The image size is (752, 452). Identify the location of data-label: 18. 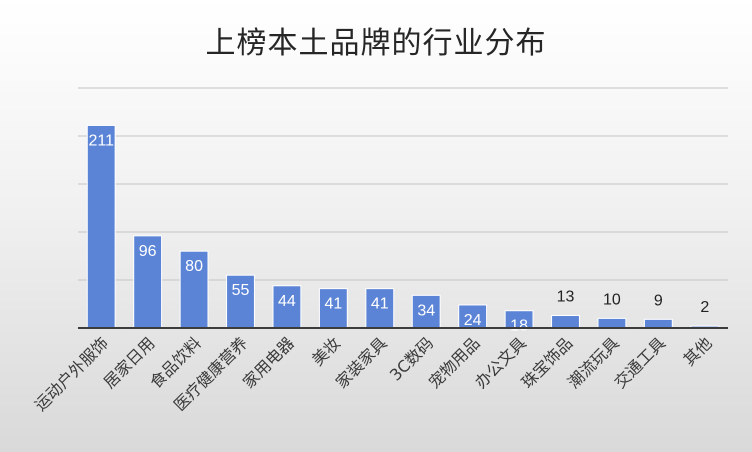
(519, 326).